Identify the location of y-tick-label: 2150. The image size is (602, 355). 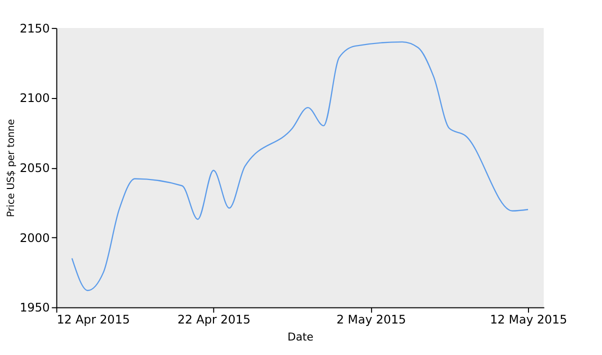
(35, 28).